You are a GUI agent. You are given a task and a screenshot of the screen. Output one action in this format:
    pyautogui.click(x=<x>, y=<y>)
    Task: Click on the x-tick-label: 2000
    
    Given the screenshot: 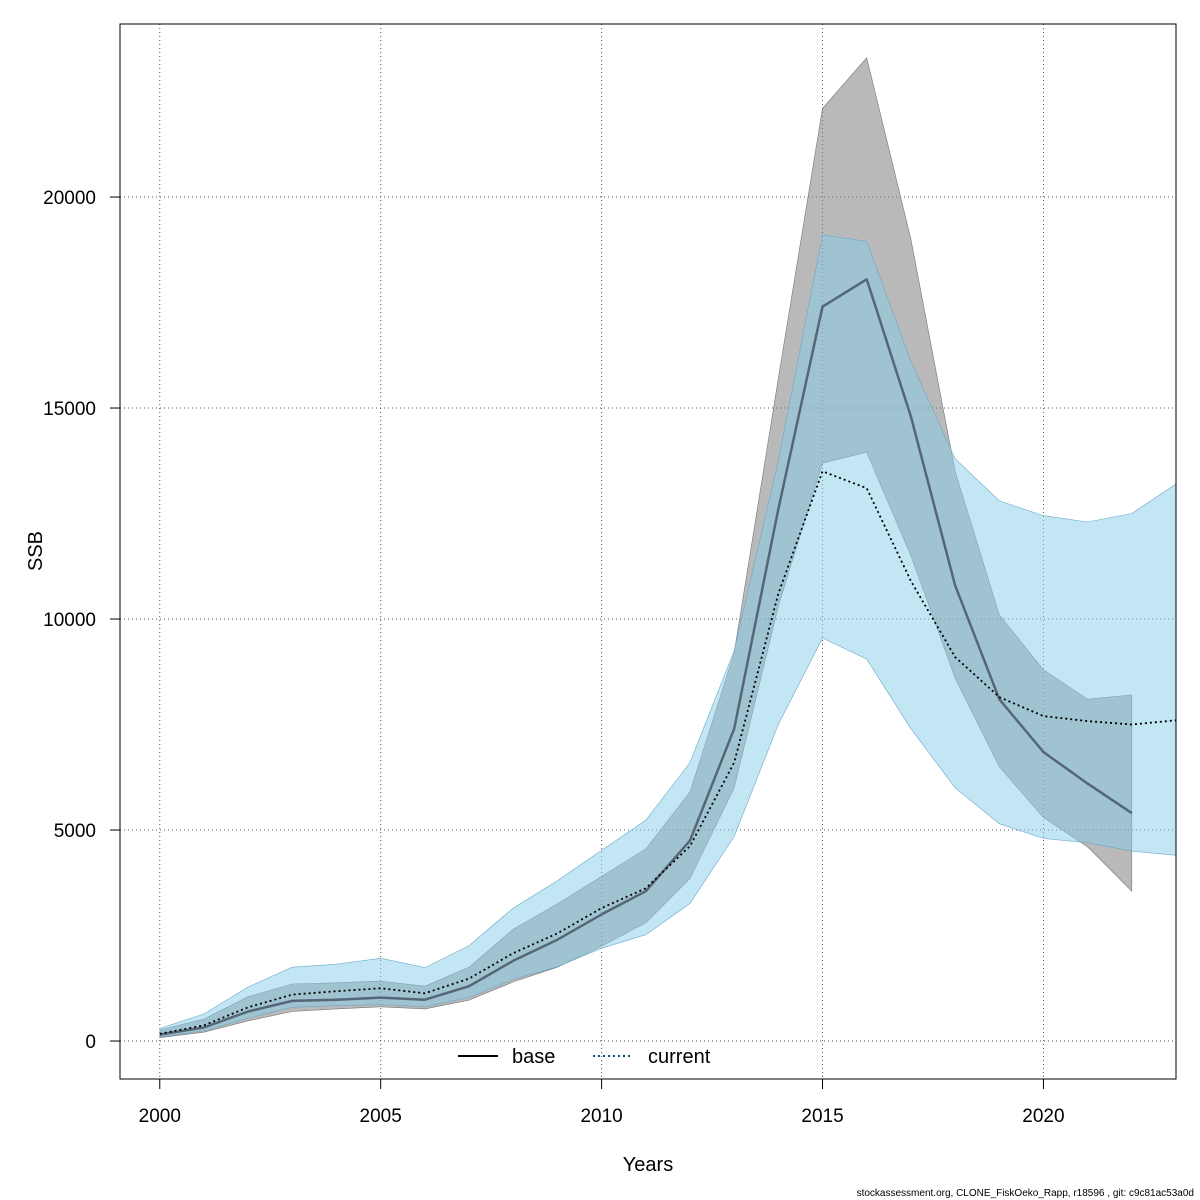 What is the action you would take?
    pyautogui.click(x=160, y=1116)
    